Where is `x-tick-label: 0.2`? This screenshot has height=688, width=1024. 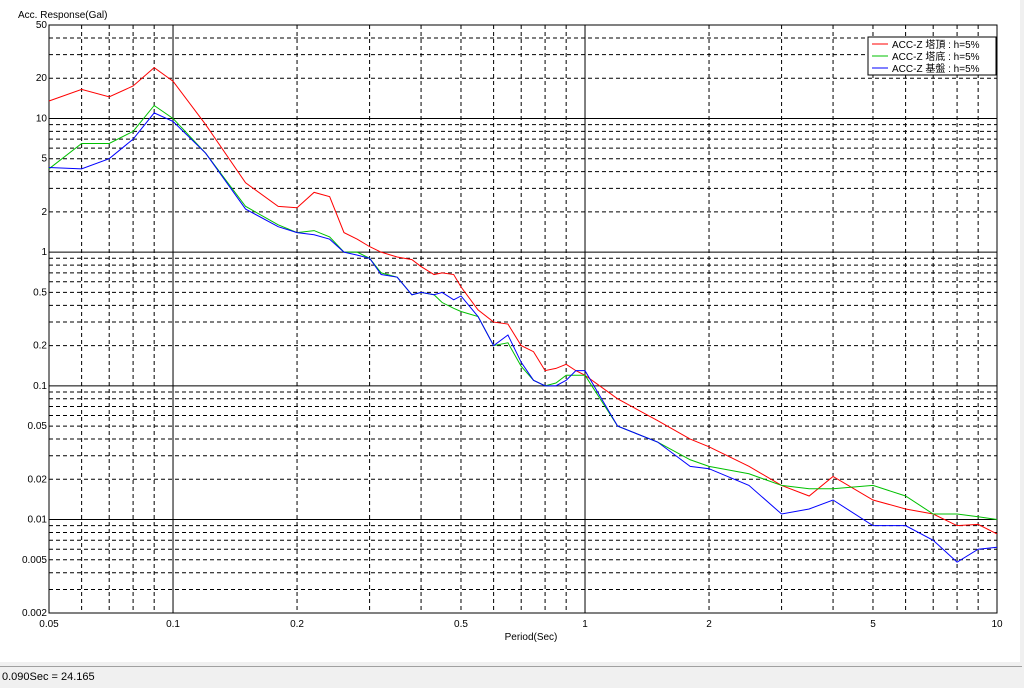 x-tick-label: 0.2 is located at coordinates (297, 624).